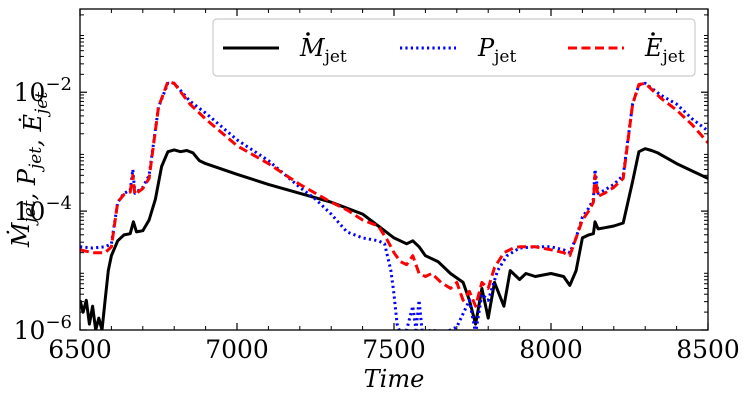 This screenshot has width=744, height=401. What do you see at coordinates (496, 50) in the screenshot?
I see `legend-label-p-jet: Pjet` at bounding box center [496, 50].